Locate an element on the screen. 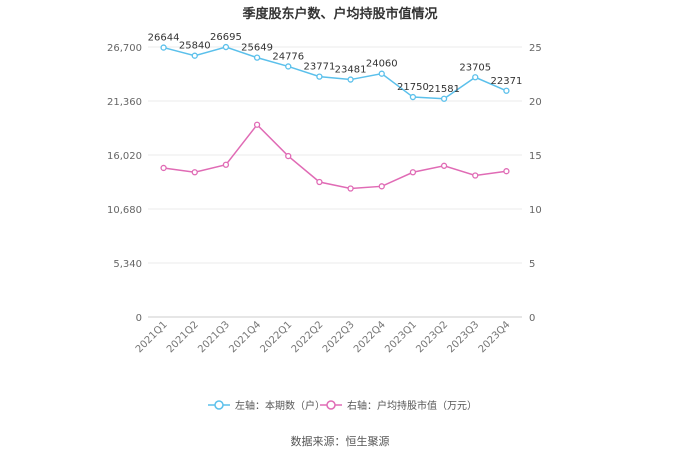 This screenshot has height=460, width=680. left-axis-ticks: 0 5,340 10,680 16,020 21,360 26,700 is located at coordinates (124, 183).